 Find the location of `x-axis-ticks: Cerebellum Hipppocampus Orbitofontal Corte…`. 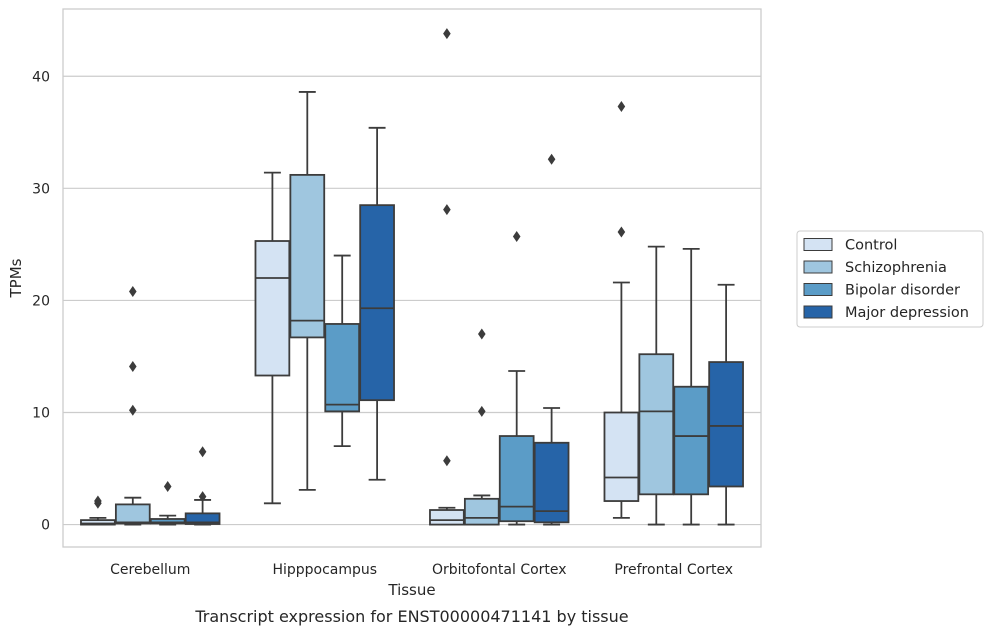

x-axis-ticks: Cerebellum Hipppocampus Orbitofontal Corte… is located at coordinates (421, 570).